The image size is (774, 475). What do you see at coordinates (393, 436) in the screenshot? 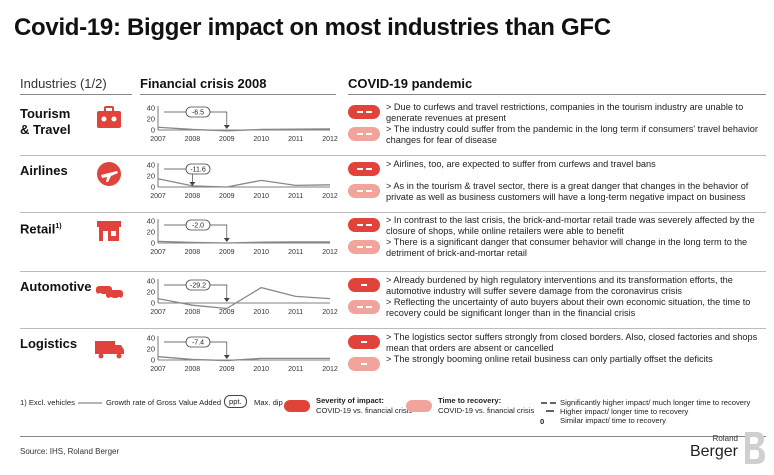
I see `footer-divider` at bounding box center [393, 436].